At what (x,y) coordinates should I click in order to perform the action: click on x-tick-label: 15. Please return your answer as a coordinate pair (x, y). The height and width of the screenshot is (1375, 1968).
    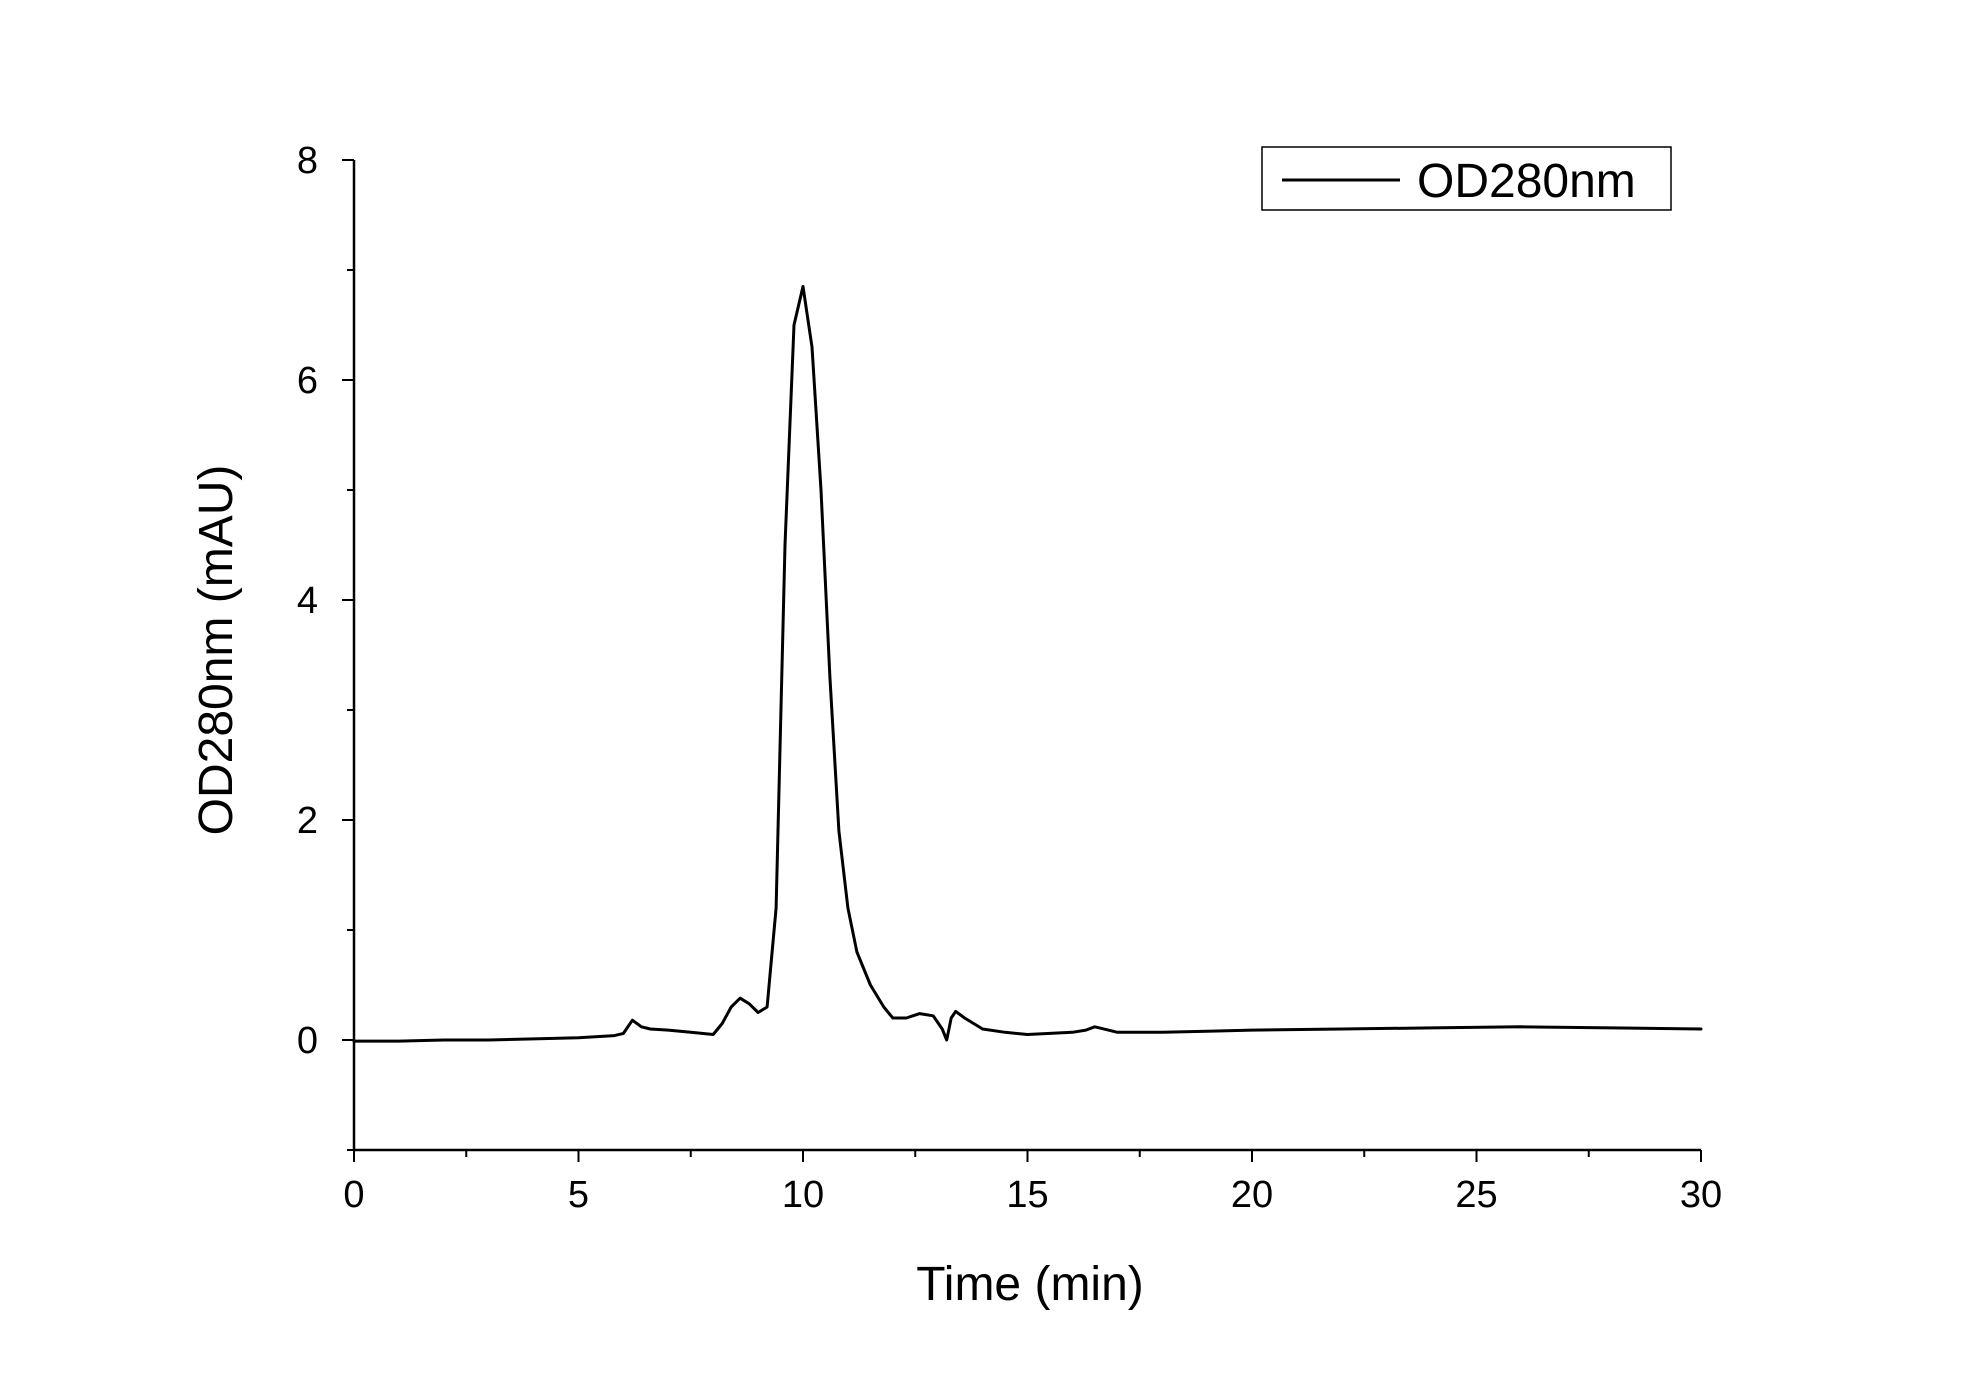
    Looking at the image, I should click on (1027, 1195).